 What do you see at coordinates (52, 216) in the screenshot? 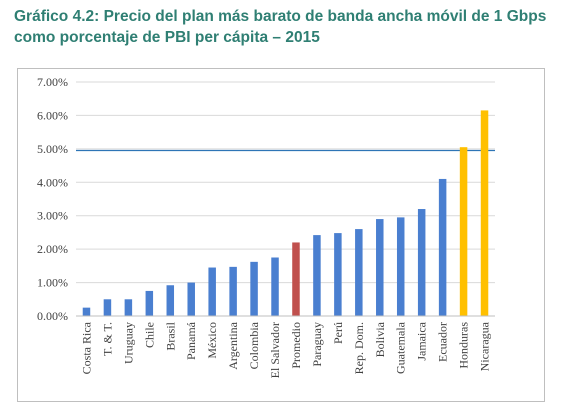
I see `y-tick-label: 3.00%` at bounding box center [52, 216].